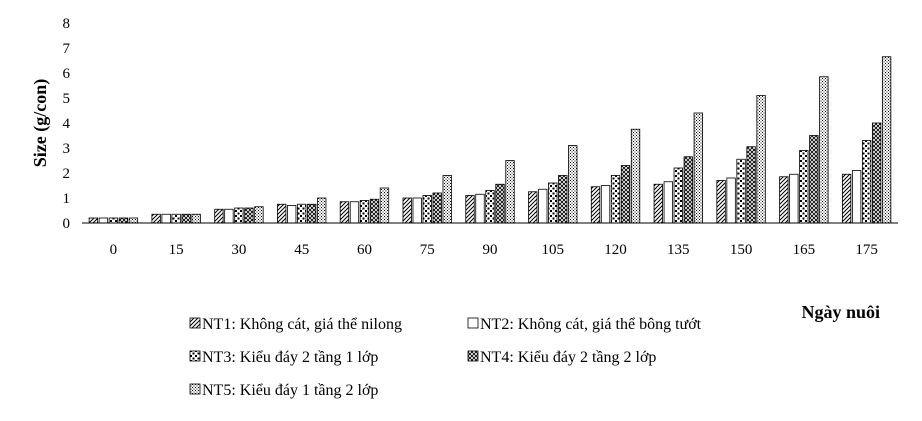 This screenshot has width=922, height=421. What do you see at coordinates (176, 250) in the screenshot?
I see `x-tick-label: 15` at bounding box center [176, 250].